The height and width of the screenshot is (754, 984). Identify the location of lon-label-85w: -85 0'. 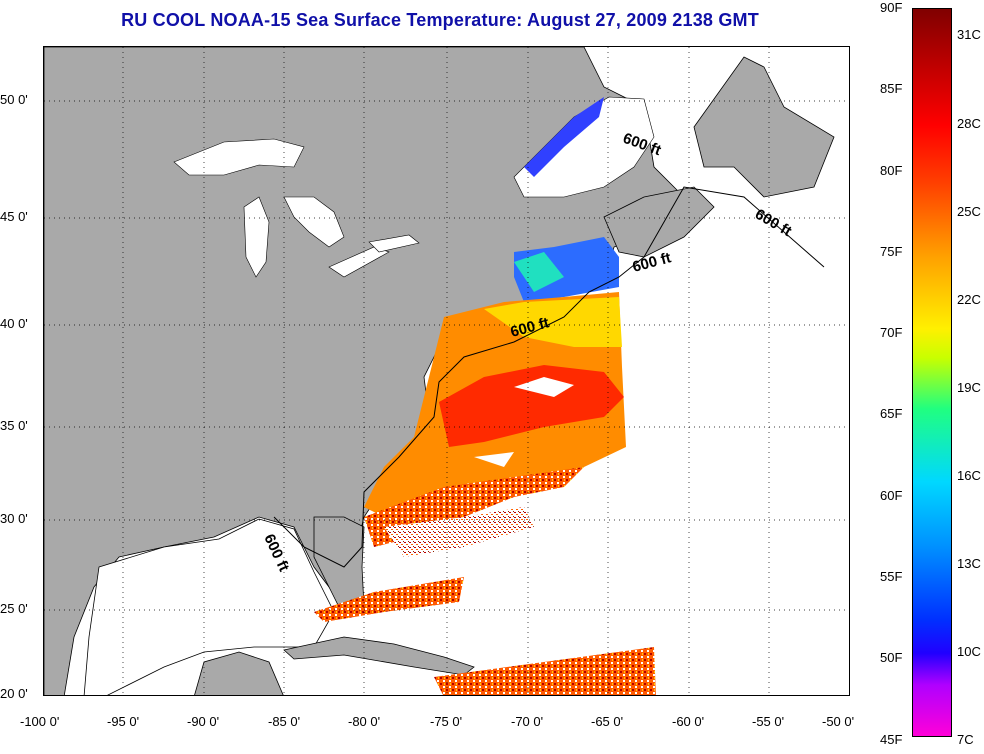
(284, 721).